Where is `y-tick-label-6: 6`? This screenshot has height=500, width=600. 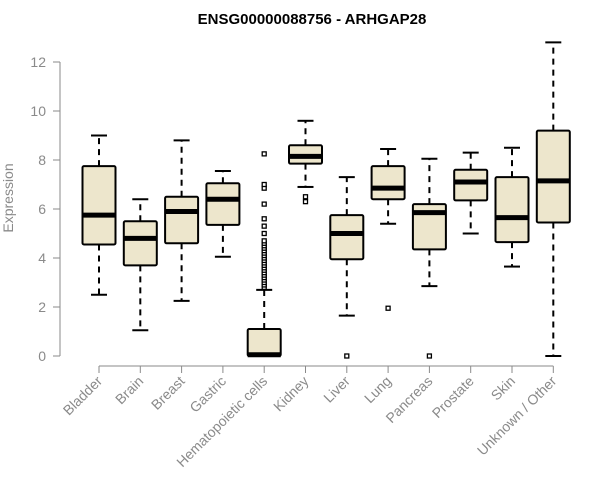
y-tick-label-6: 6 is located at coordinates (42, 209).